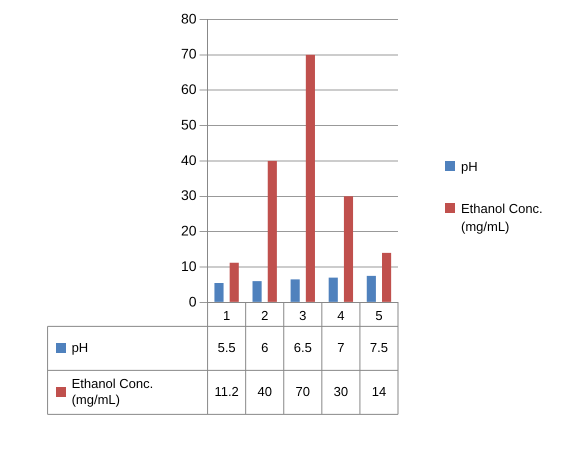 This screenshot has height=454, width=576. What do you see at coordinates (113, 391) in the screenshot?
I see `text: Ethanol Conc. (mg/mL)` at bounding box center [113, 391].